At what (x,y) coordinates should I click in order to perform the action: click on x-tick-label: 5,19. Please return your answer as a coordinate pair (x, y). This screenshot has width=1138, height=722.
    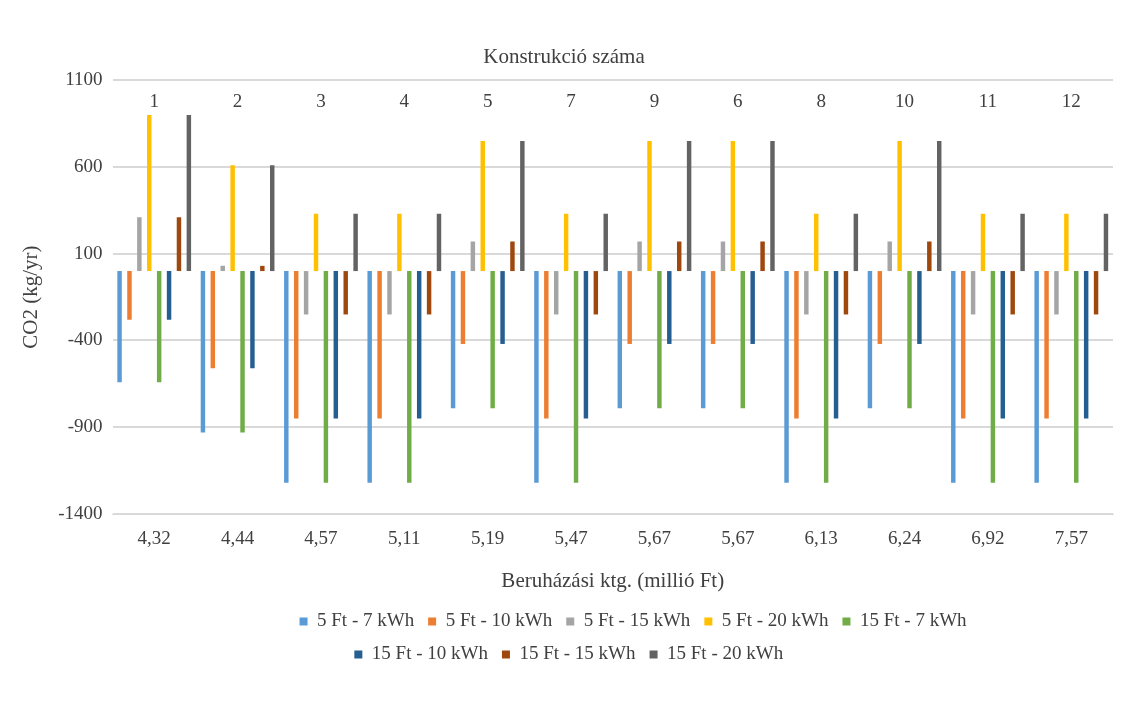
    Looking at the image, I should click on (488, 538).